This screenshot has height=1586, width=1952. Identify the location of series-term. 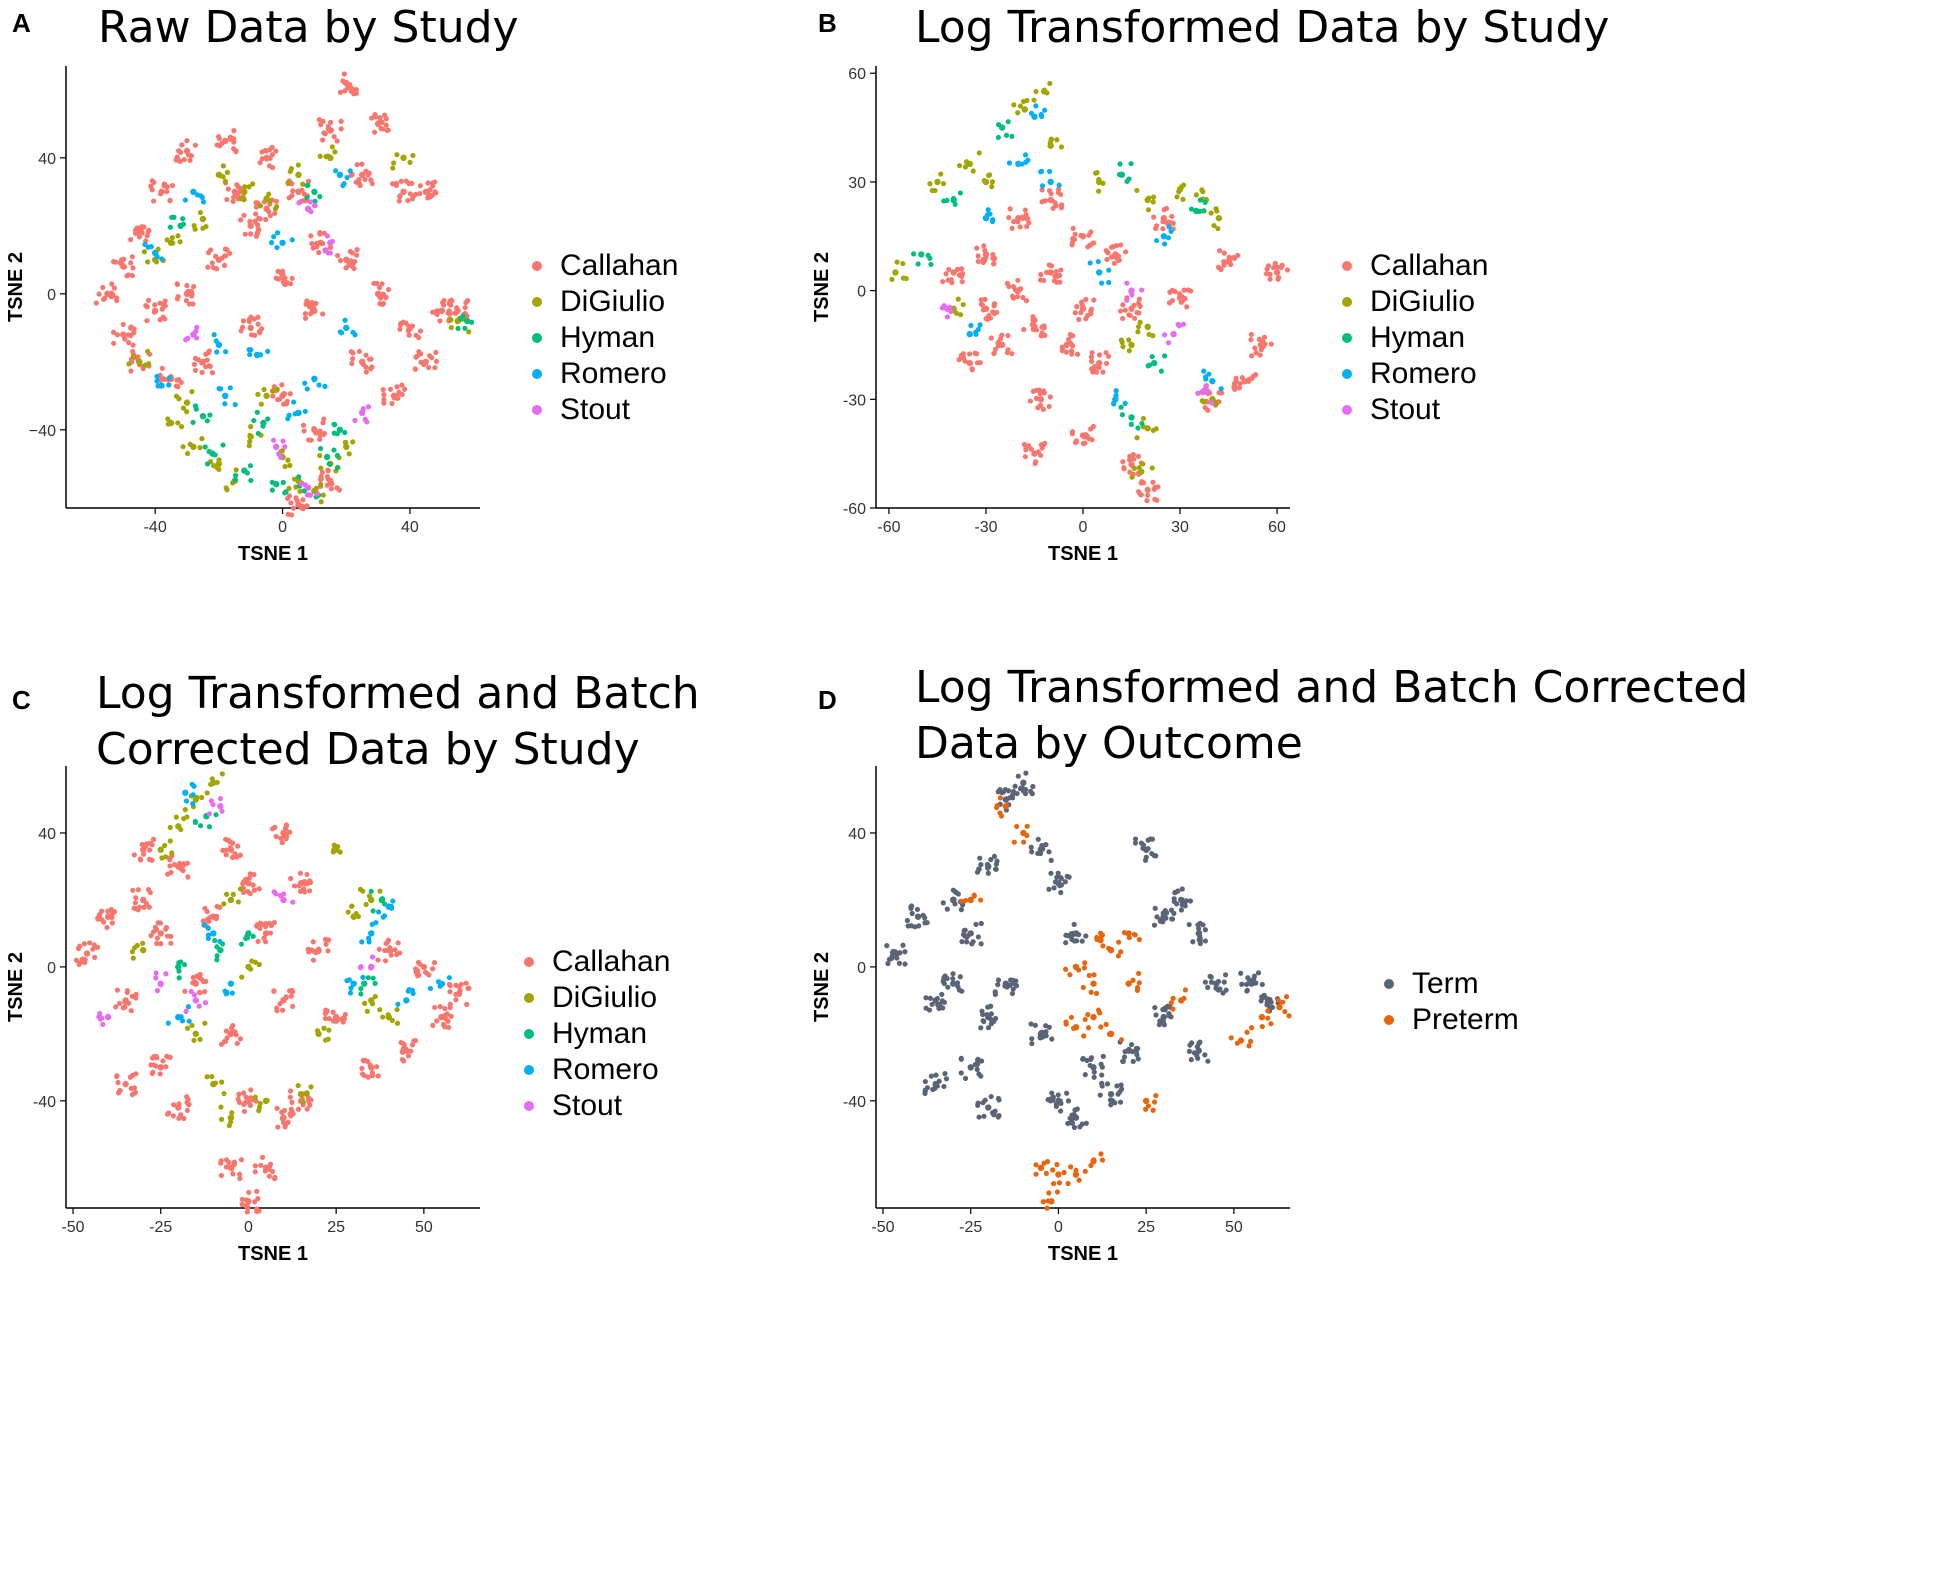
(1082, 950).